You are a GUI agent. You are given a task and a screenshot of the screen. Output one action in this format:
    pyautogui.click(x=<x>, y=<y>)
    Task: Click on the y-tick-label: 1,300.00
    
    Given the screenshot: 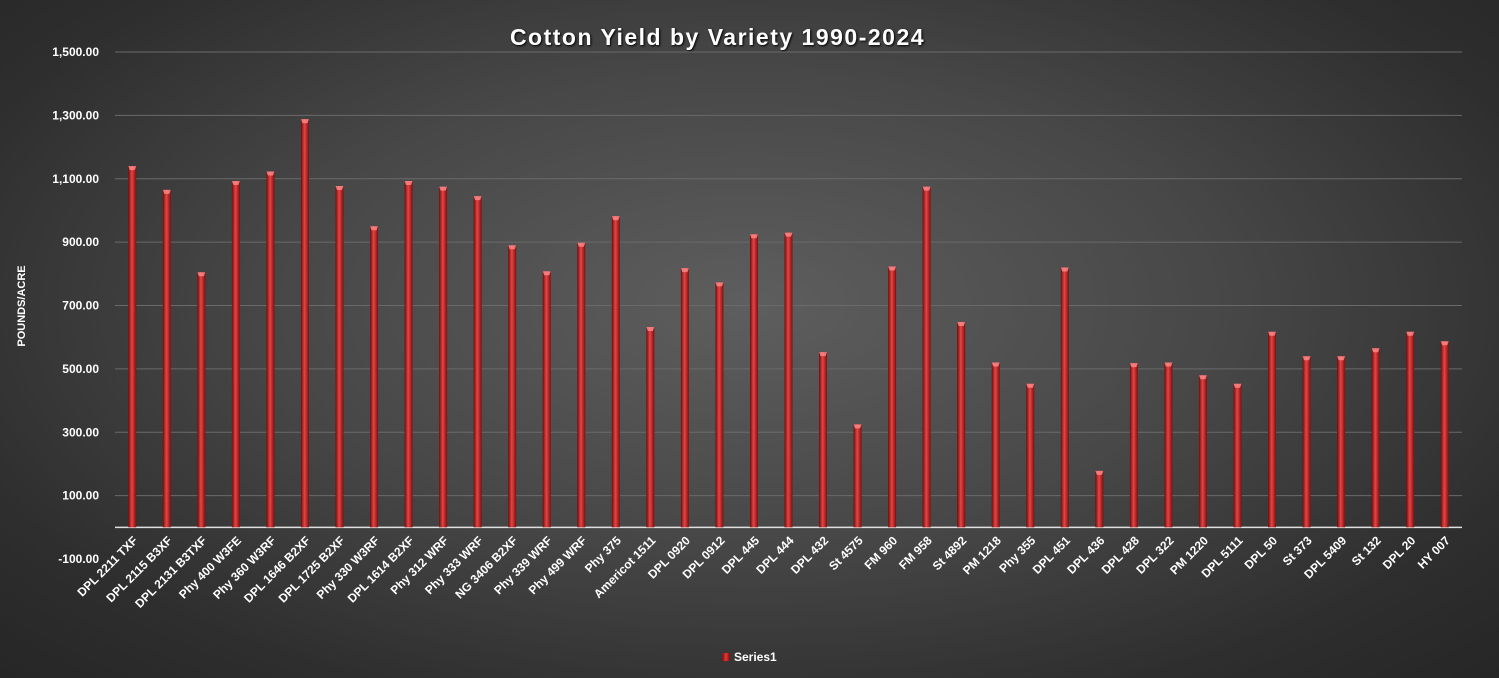 What is the action you would take?
    pyautogui.click(x=75, y=115)
    